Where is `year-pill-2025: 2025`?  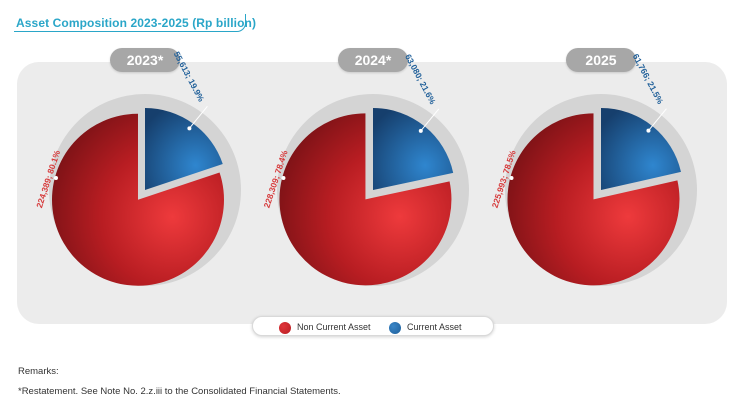
year-pill-2025: 2025 is located at coordinates (601, 60).